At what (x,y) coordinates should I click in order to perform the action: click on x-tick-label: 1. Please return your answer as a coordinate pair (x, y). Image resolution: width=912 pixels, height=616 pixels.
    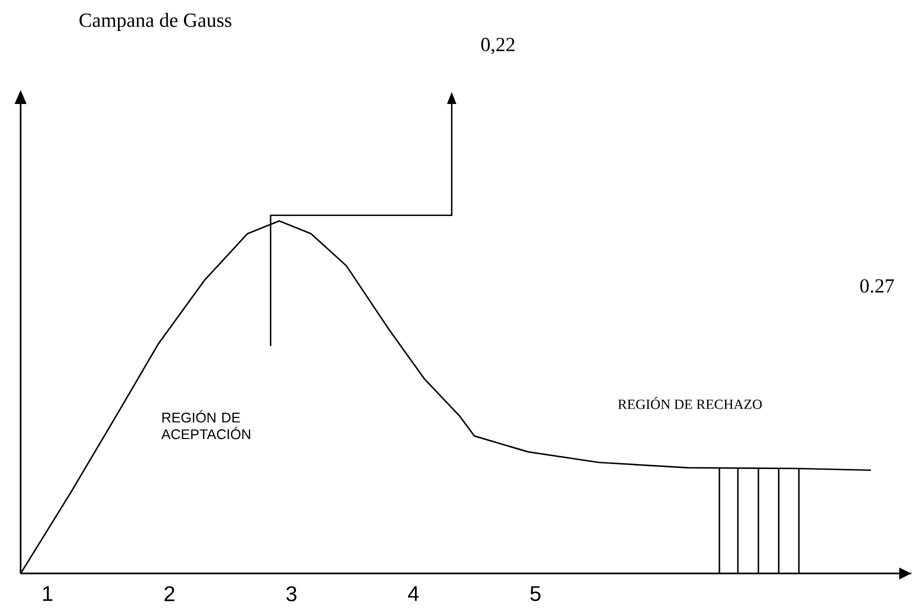
    Looking at the image, I should click on (47, 593).